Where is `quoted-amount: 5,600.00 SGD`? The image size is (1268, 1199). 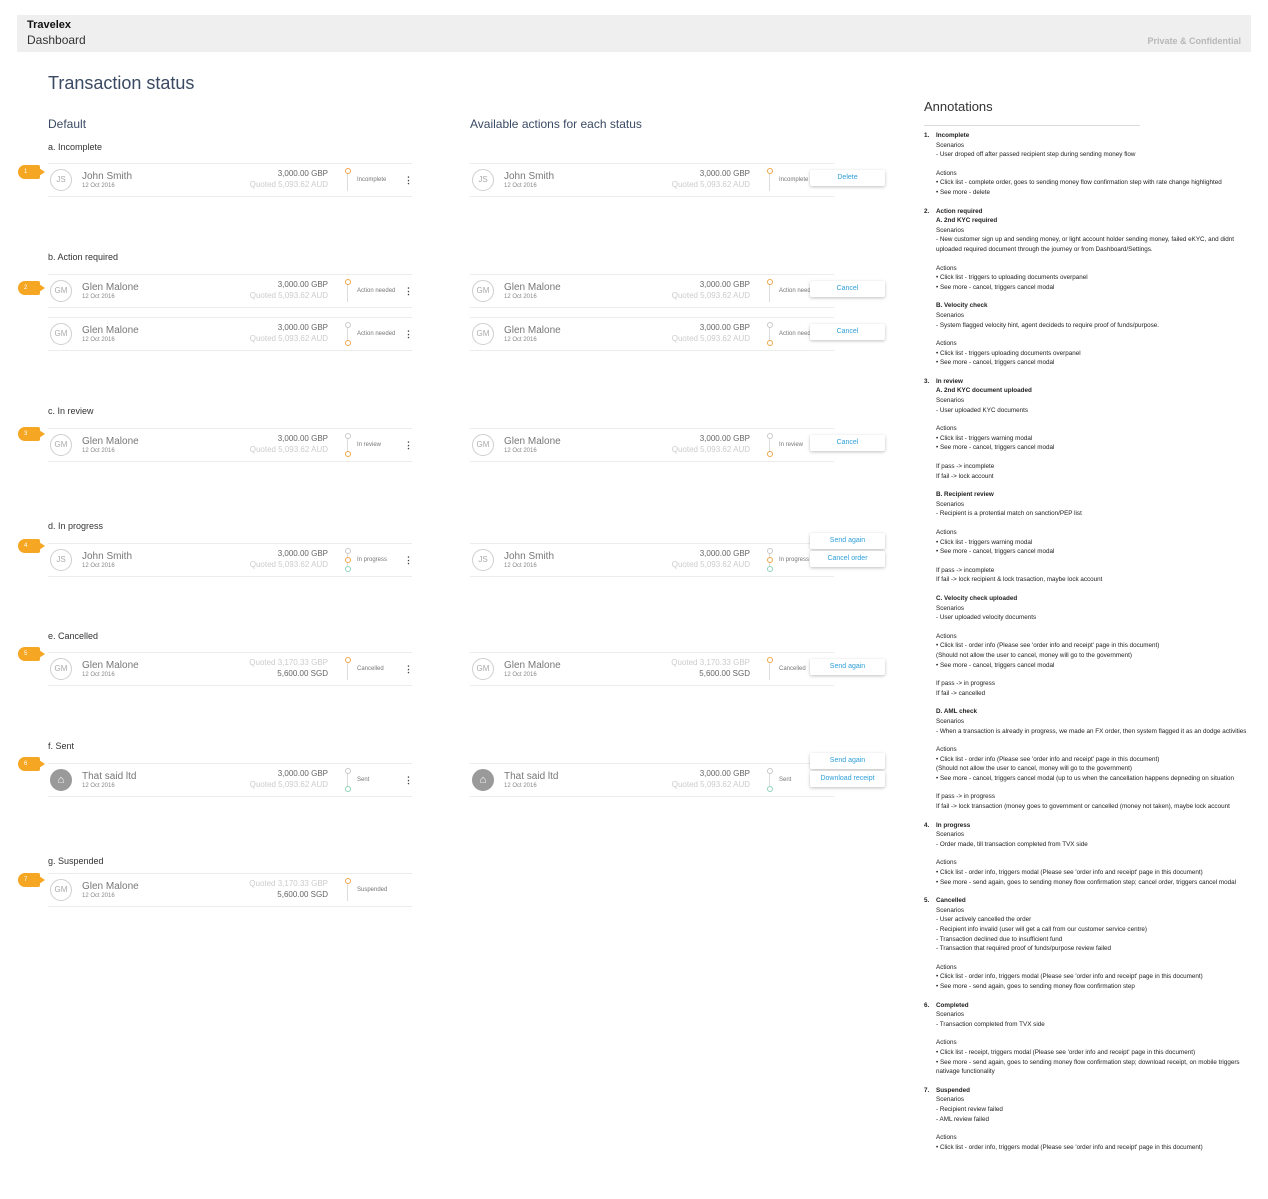
quoted-amount: 5,600.00 SGD is located at coordinates (724, 673).